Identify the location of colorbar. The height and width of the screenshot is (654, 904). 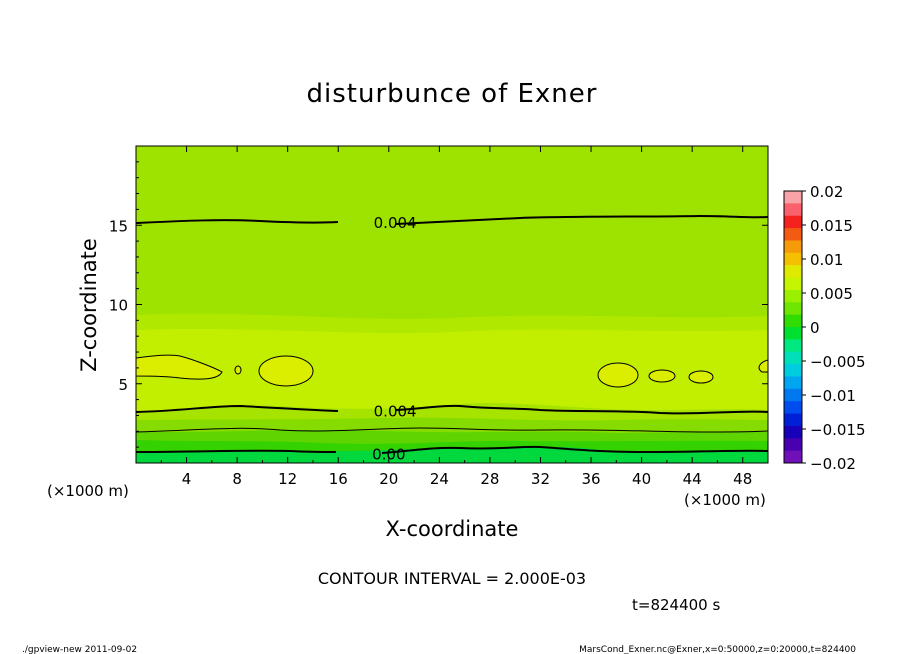
(793, 327).